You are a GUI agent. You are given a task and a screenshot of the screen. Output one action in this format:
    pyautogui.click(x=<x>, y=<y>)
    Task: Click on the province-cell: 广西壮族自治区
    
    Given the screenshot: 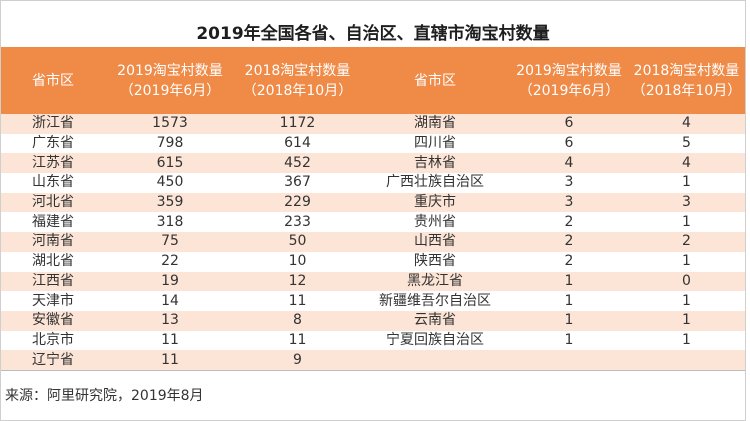 What is the action you would take?
    pyautogui.click(x=435, y=183)
    